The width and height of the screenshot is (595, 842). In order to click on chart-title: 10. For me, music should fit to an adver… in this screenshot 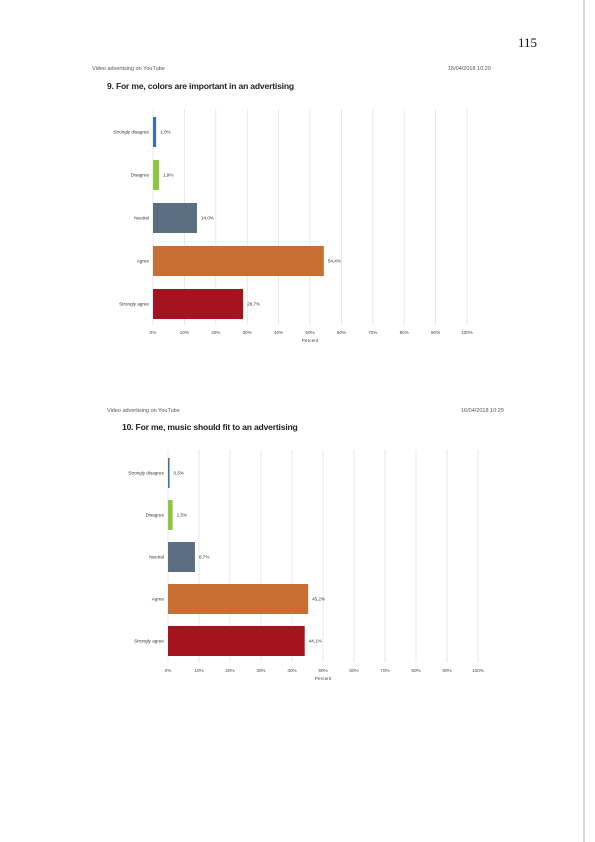, I will do `click(210, 427)`.